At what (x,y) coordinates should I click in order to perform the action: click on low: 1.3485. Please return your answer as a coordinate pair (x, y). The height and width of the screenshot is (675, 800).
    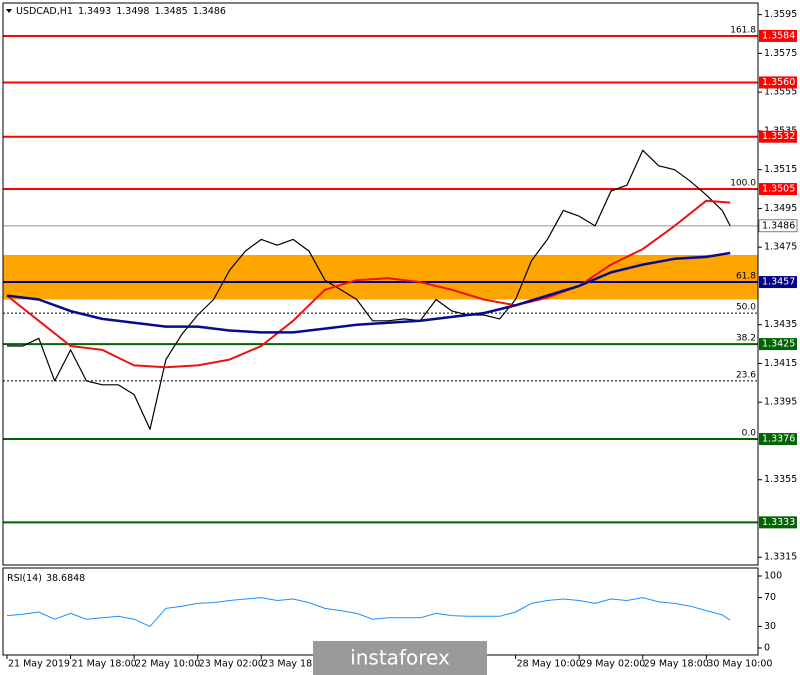
    Looking at the image, I should click on (170, 11).